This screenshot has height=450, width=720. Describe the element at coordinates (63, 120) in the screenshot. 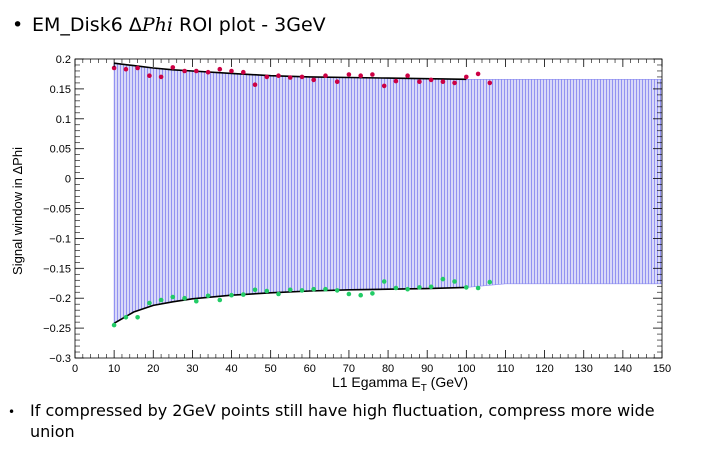

I see `y-tick-label: 0.1` at that location.